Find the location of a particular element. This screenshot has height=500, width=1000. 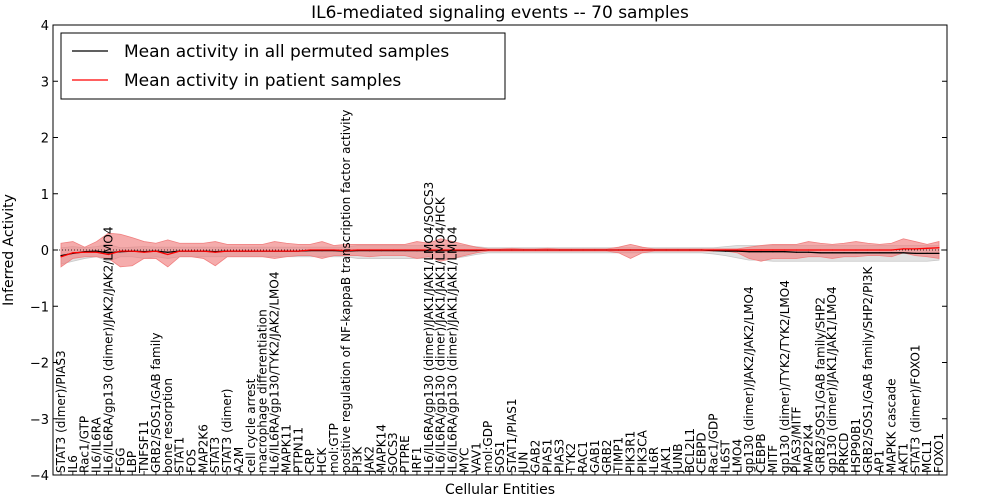

x-category-label-36: mol:GDP is located at coordinates (488, 447).